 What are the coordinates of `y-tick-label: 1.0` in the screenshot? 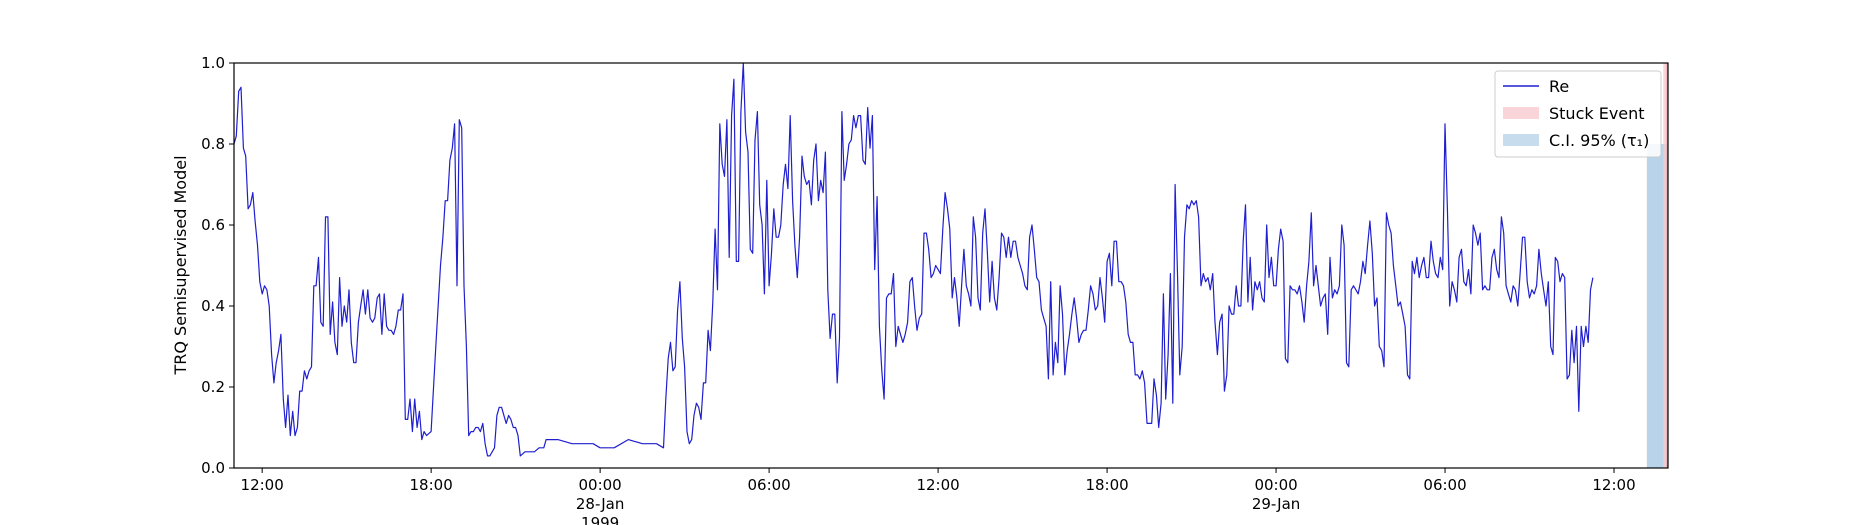 It's located at (213, 63).